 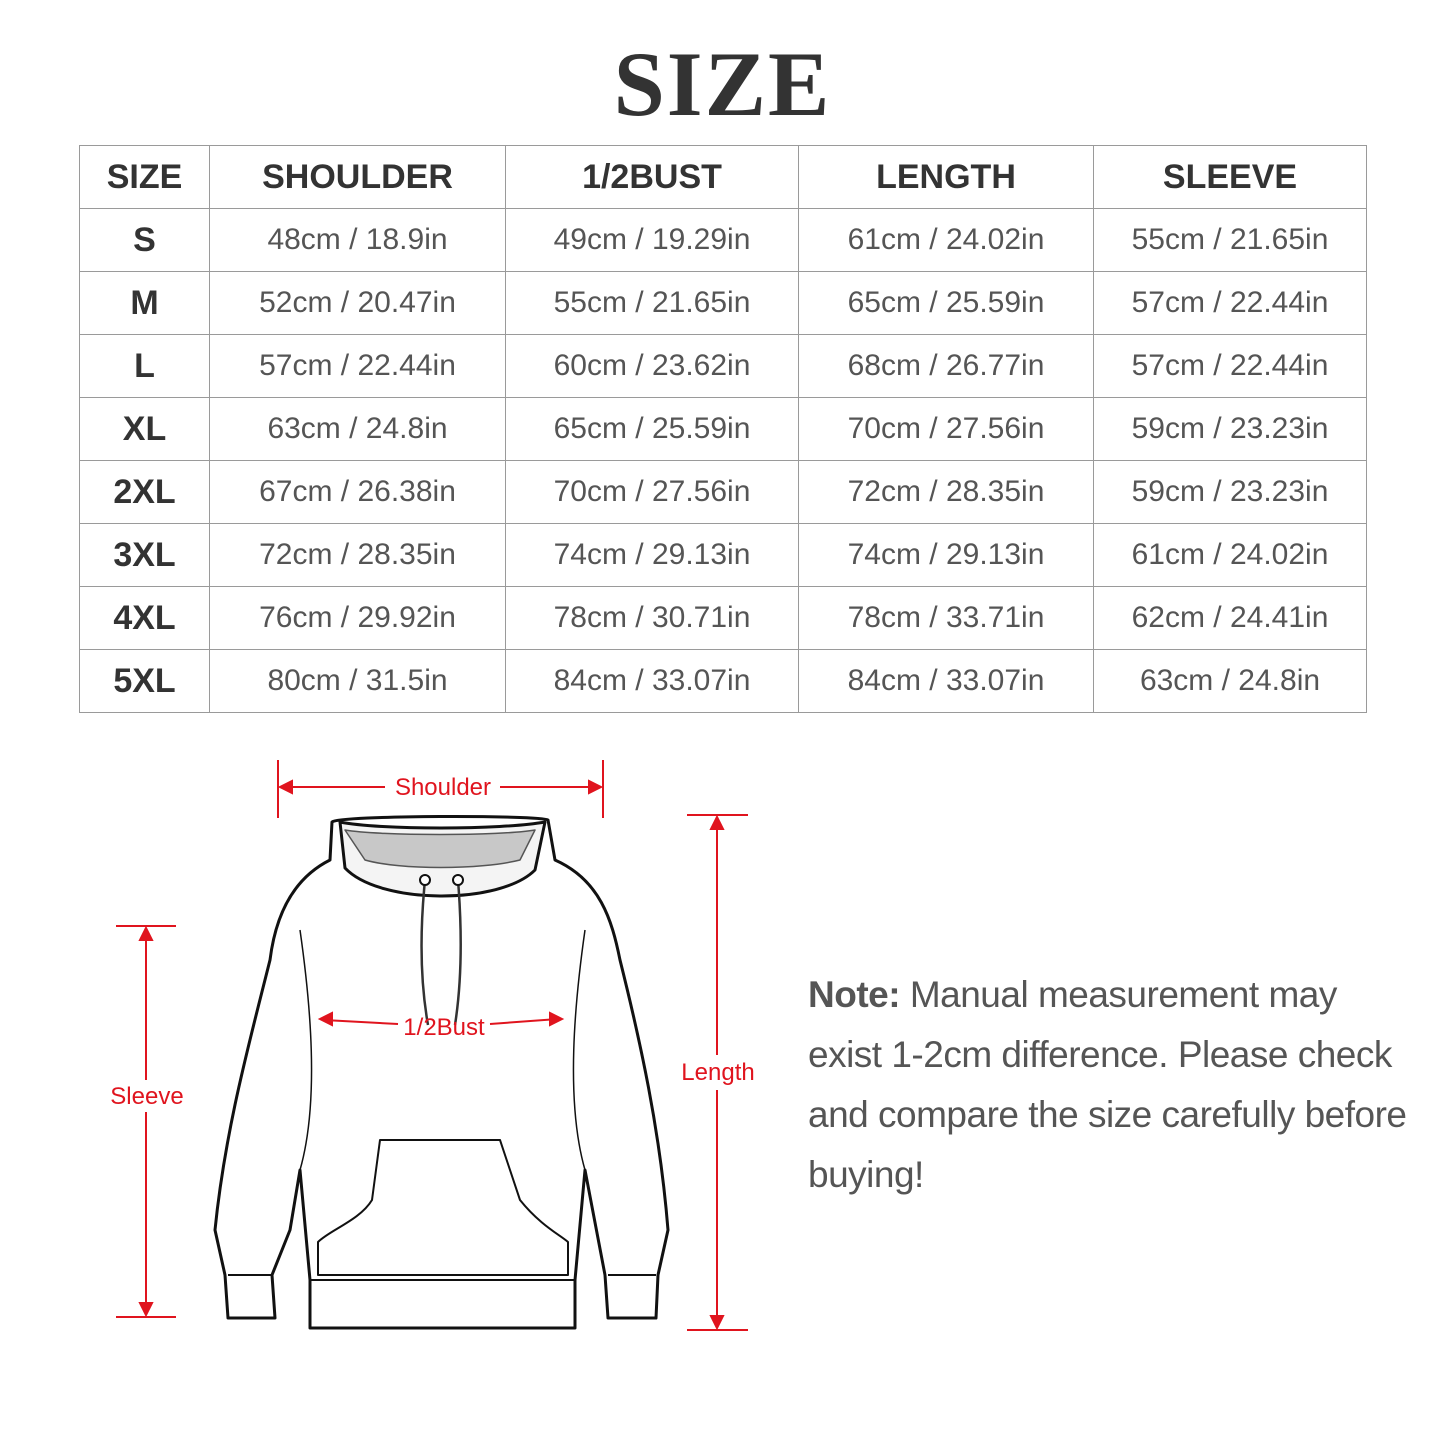 What do you see at coordinates (357, 303) in the screenshot?
I see `measurement-cell: 52cm / 20.47in` at bounding box center [357, 303].